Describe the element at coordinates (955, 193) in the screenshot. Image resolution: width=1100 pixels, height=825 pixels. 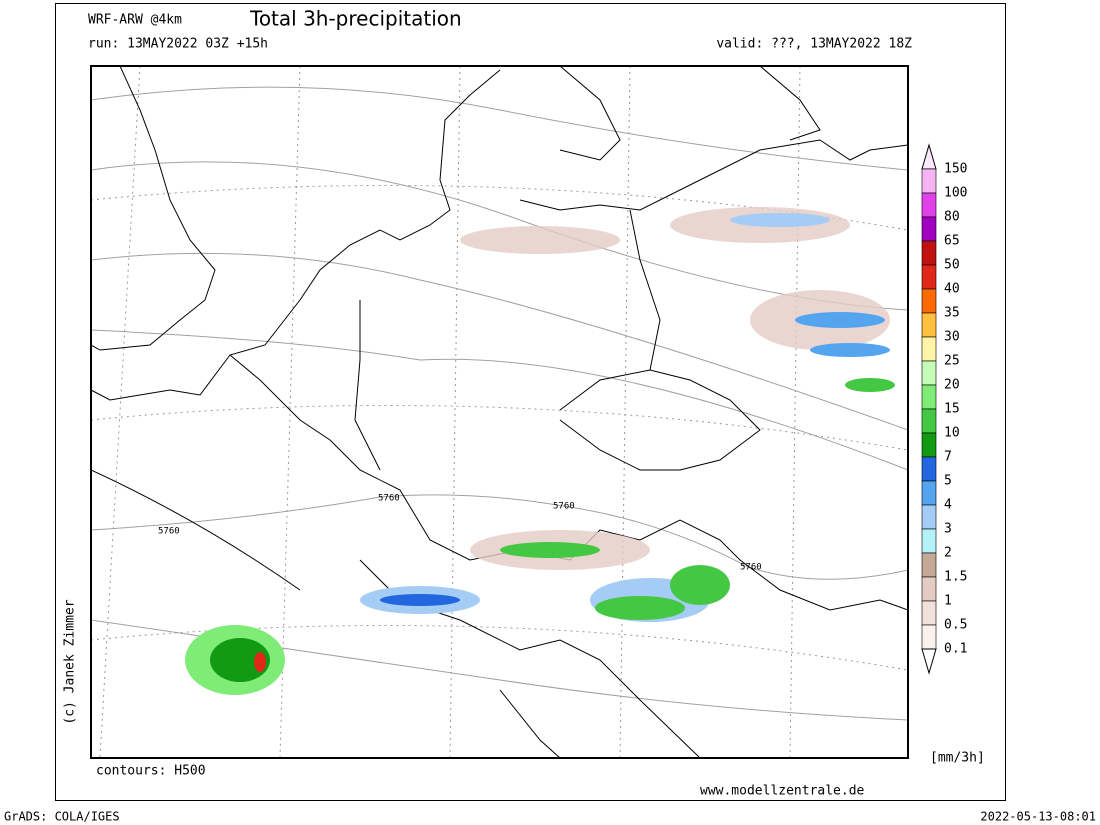
I see `colorbar-label: 100` at that location.